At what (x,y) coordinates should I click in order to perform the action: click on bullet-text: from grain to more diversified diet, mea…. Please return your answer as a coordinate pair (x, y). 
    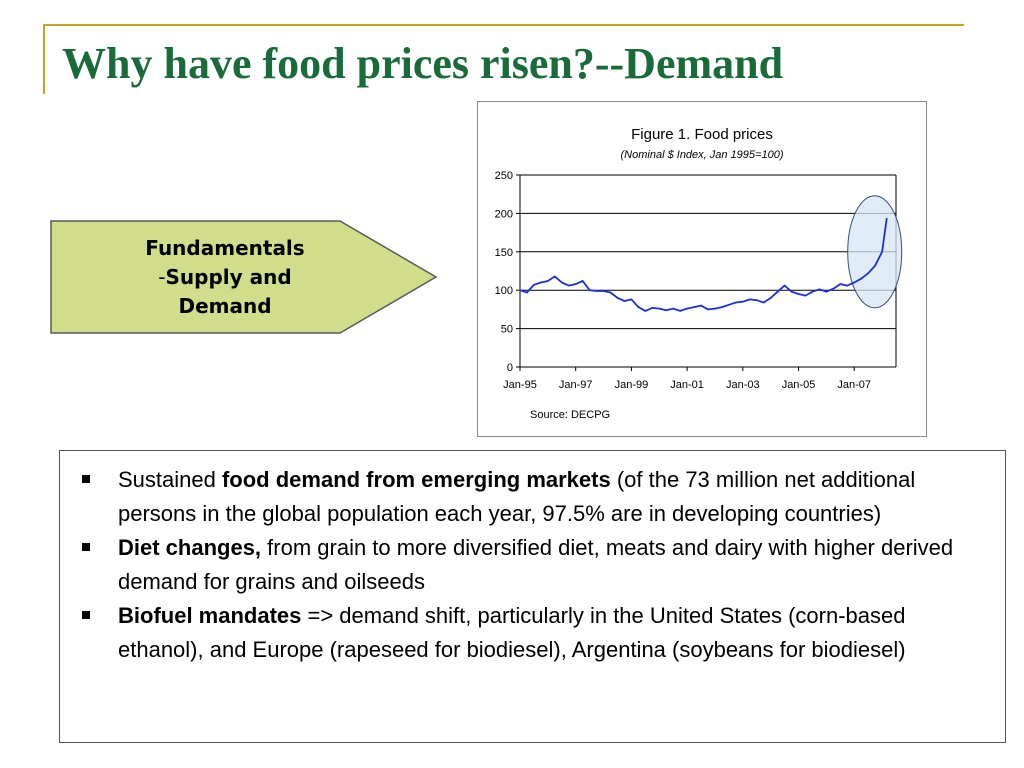
    Looking at the image, I should click on (536, 564).